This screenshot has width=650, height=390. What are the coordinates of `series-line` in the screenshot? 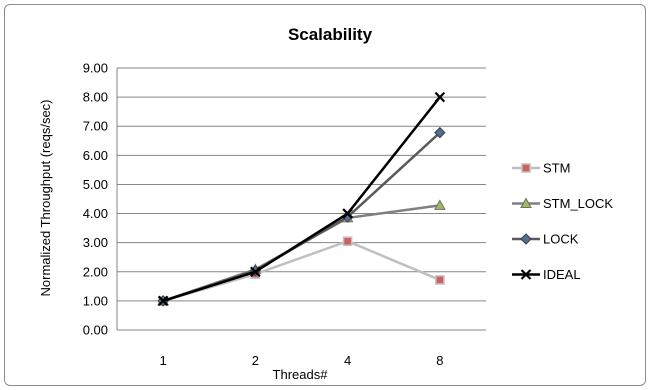 It's located at (301, 271).